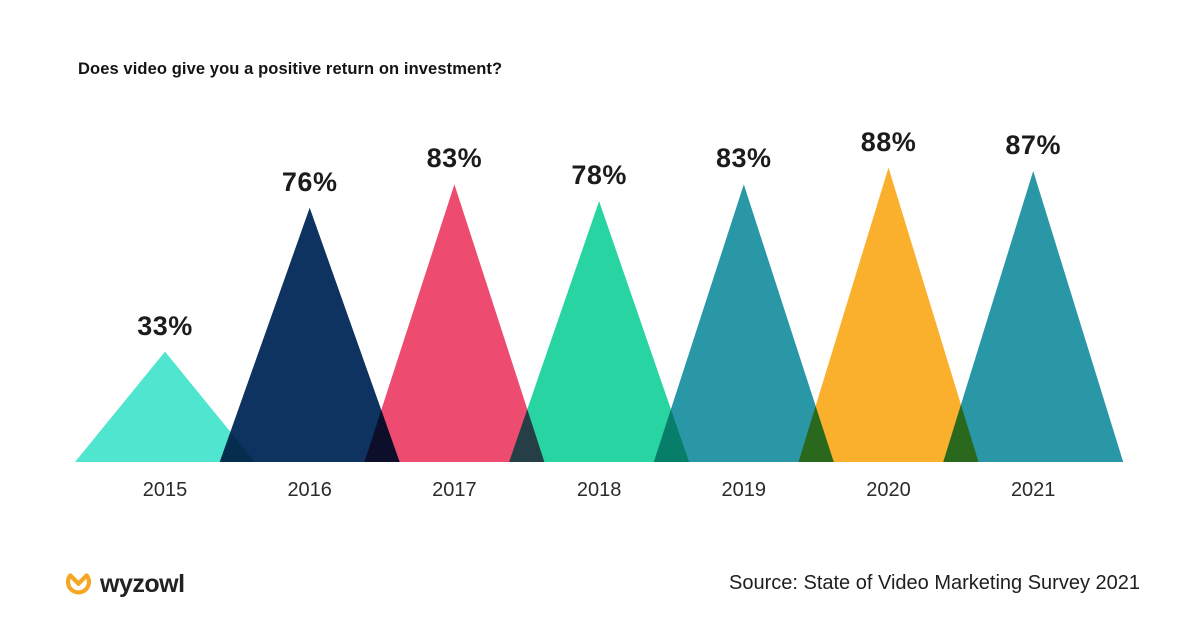 The image size is (1196, 628). Describe the element at coordinates (743, 323) in the screenshot. I see `triangle-2019` at that location.